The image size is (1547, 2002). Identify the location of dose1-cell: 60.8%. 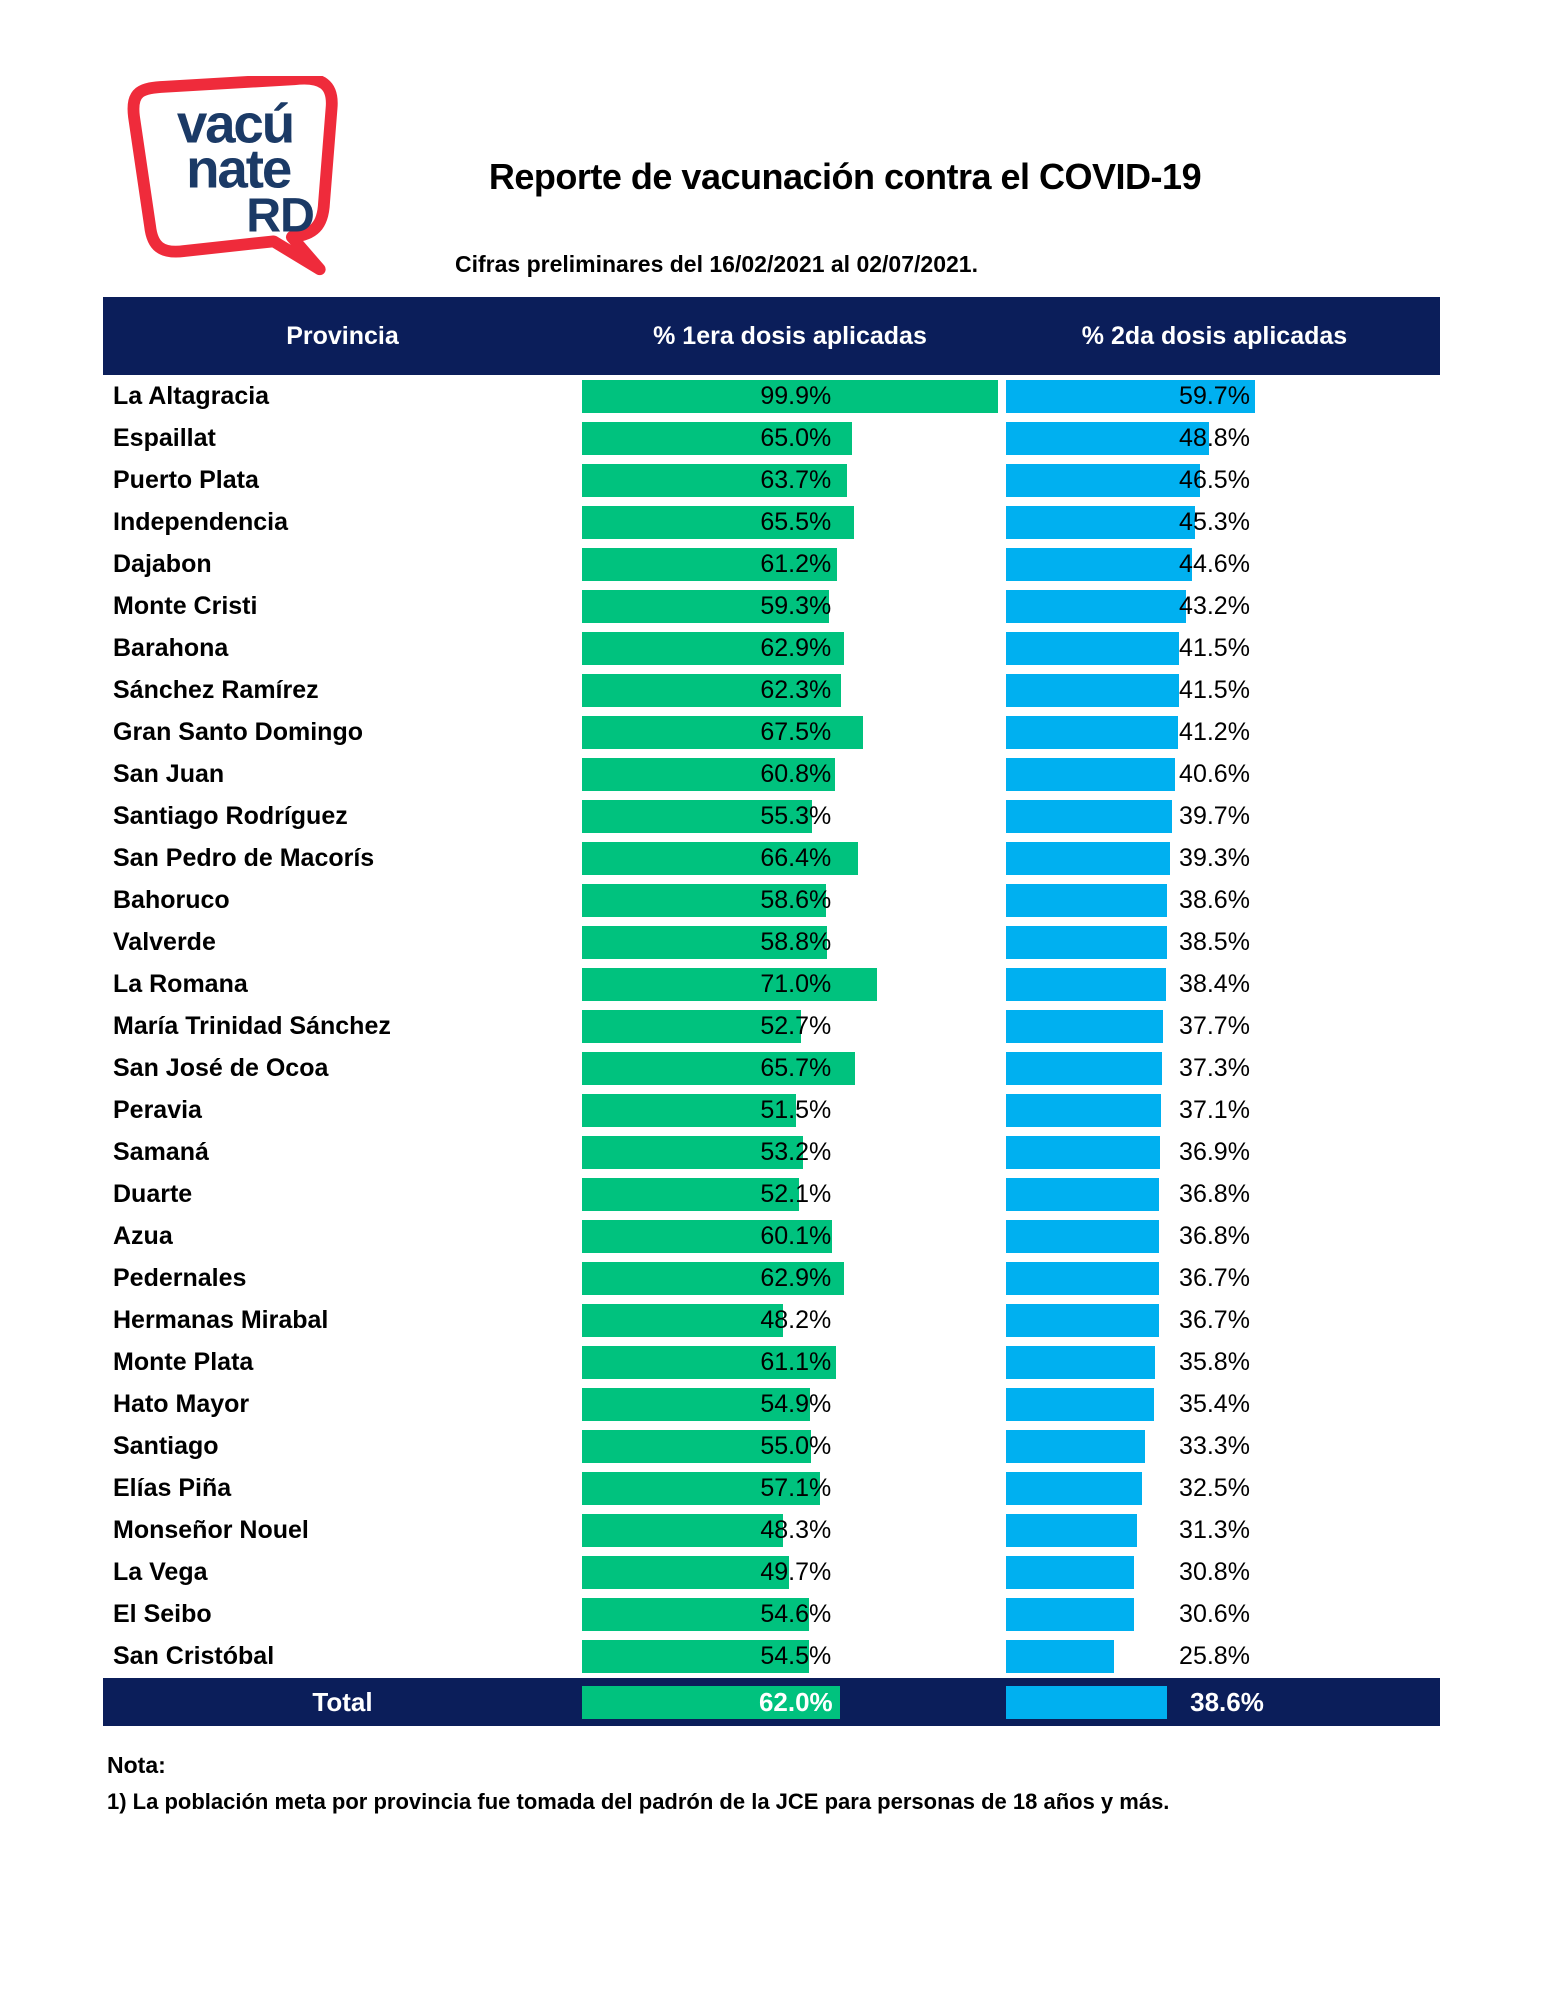
(790, 774).